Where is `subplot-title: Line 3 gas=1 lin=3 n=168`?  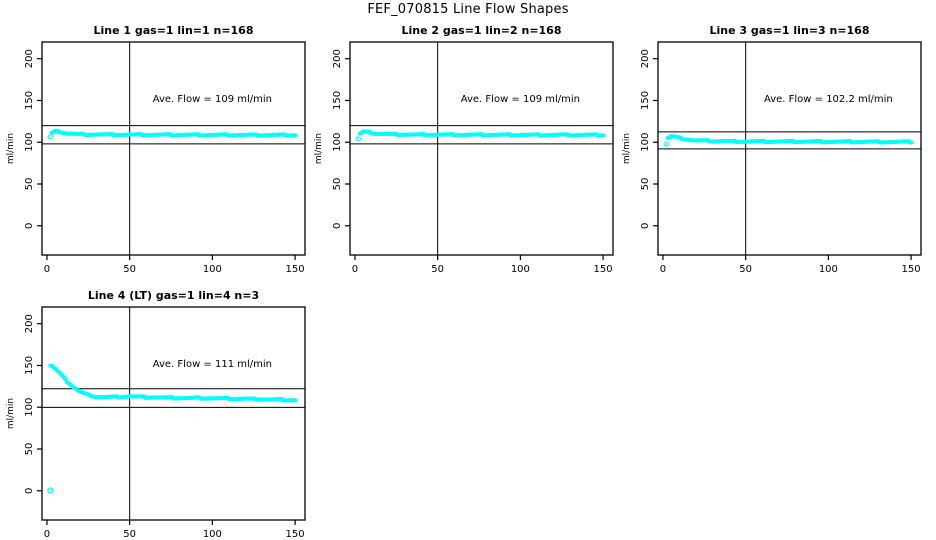
subplot-title: Line 3 gas=1 lin=3 n=168 is located at coordinates (789, 30).